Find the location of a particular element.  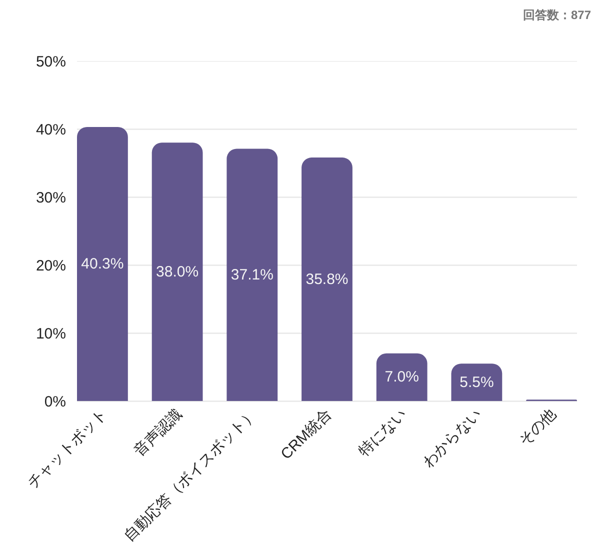

x-tick-label: 特にない is located at coordinates (383, 433).